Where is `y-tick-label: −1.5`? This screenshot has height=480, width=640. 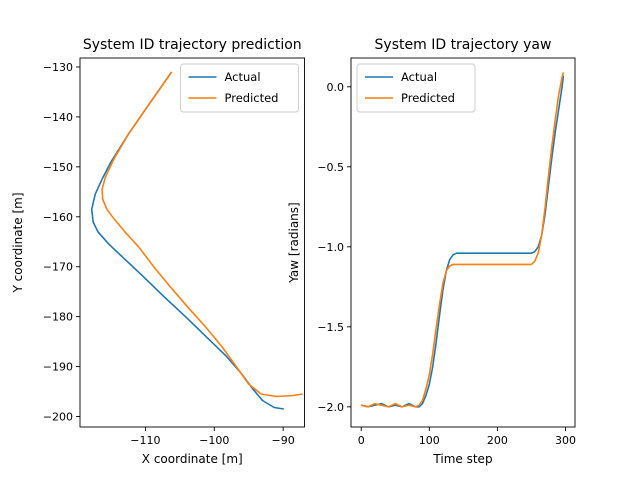
y-tick-label: −1.5 is located at coordinates (330, 327).